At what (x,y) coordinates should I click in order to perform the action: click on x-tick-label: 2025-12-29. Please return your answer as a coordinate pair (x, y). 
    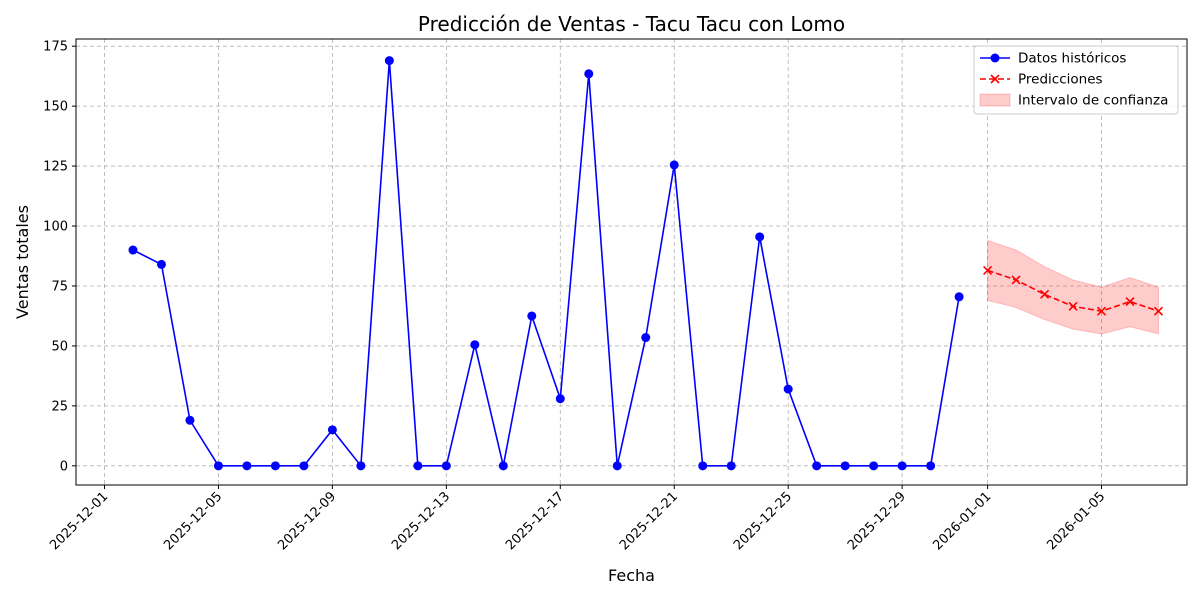
    Looking at the image, I should click on (877, 521).